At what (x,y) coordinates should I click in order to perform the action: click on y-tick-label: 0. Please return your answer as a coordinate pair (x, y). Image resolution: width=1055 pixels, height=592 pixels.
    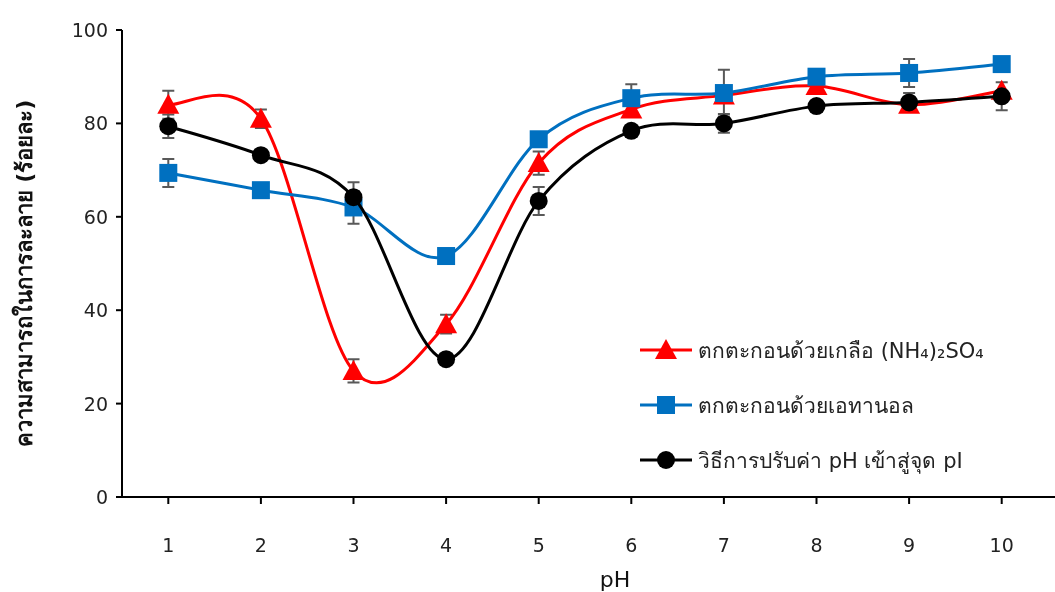
    Looking at the image, I should click on (101, 497).